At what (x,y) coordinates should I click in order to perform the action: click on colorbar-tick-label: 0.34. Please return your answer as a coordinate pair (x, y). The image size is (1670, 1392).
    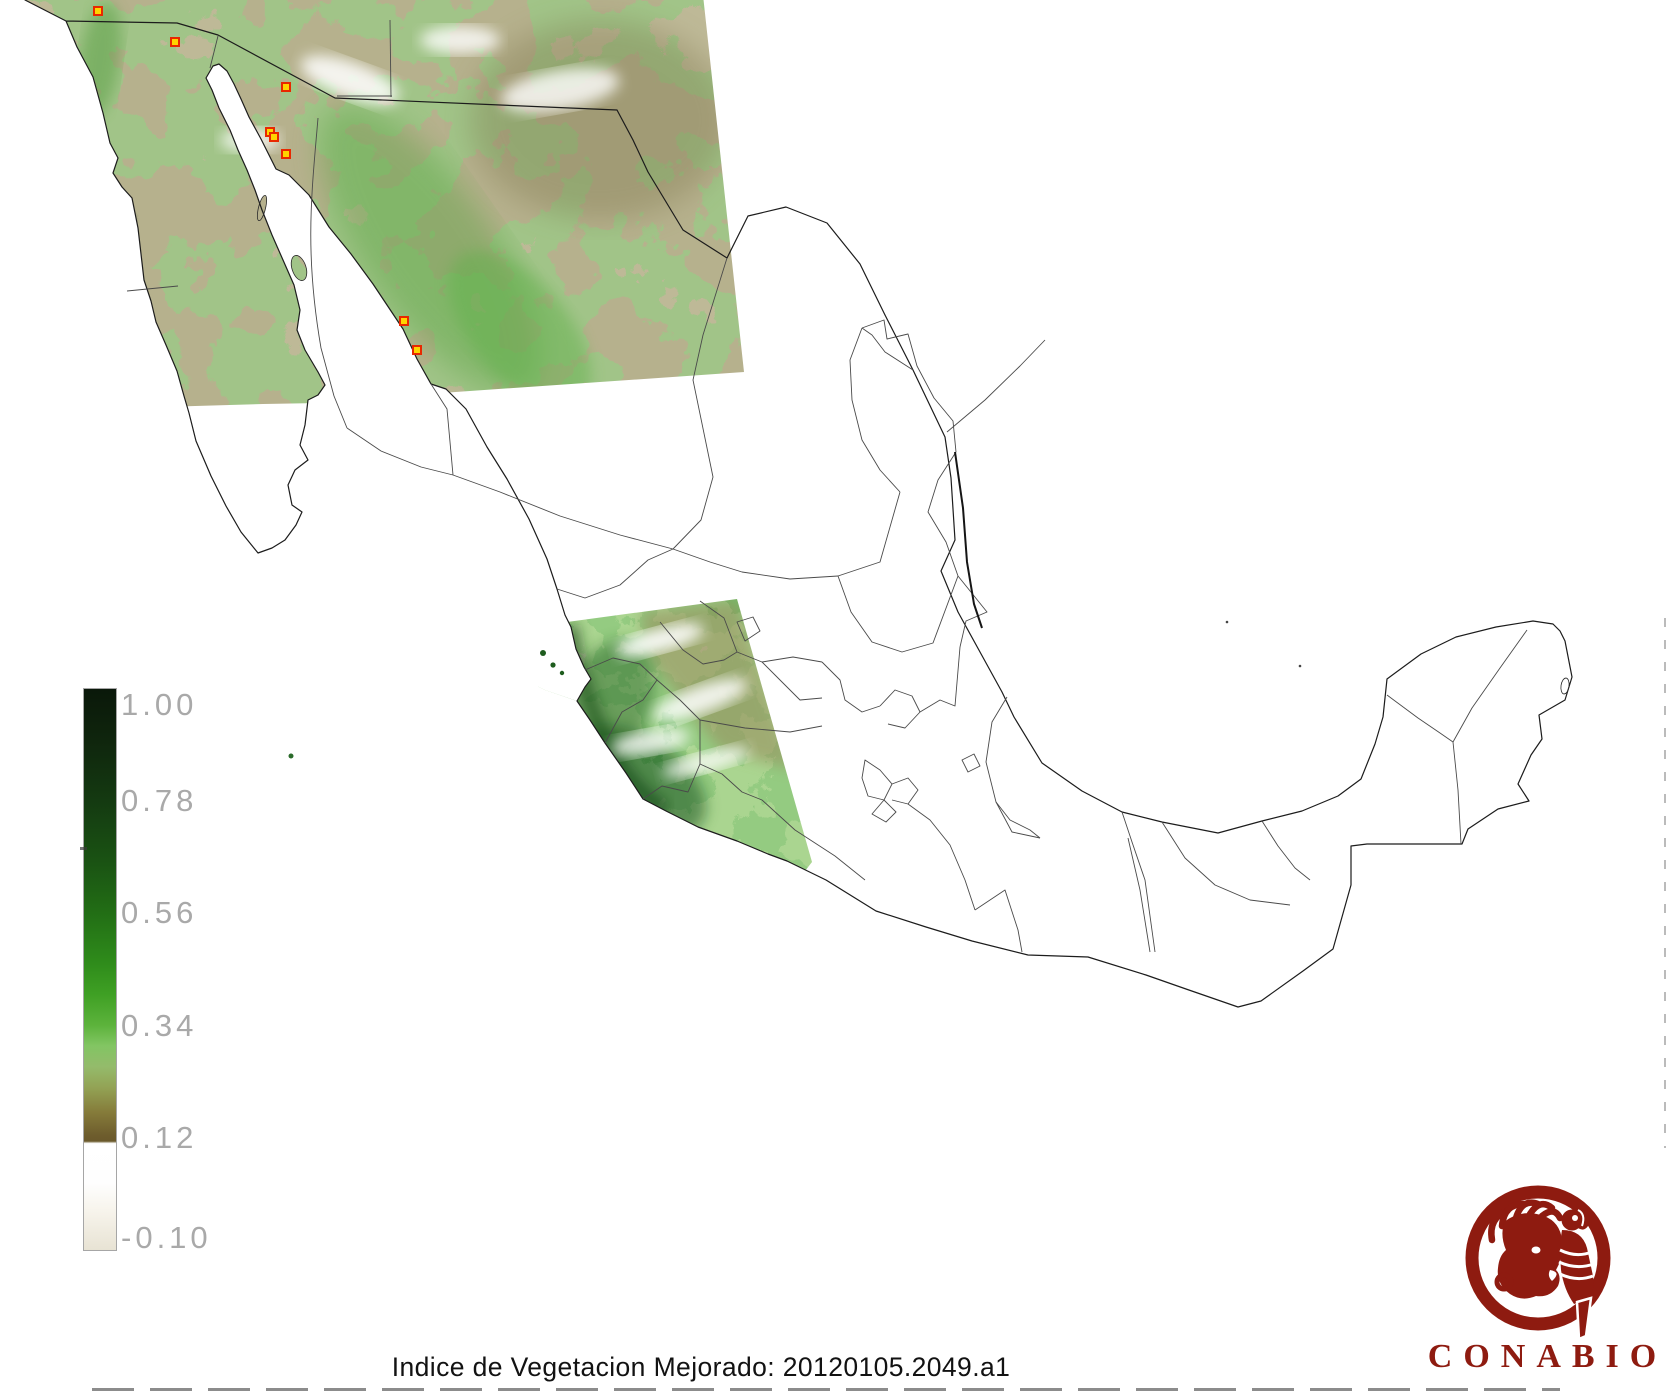
    Looking at the image, I should click on (159, 1025).